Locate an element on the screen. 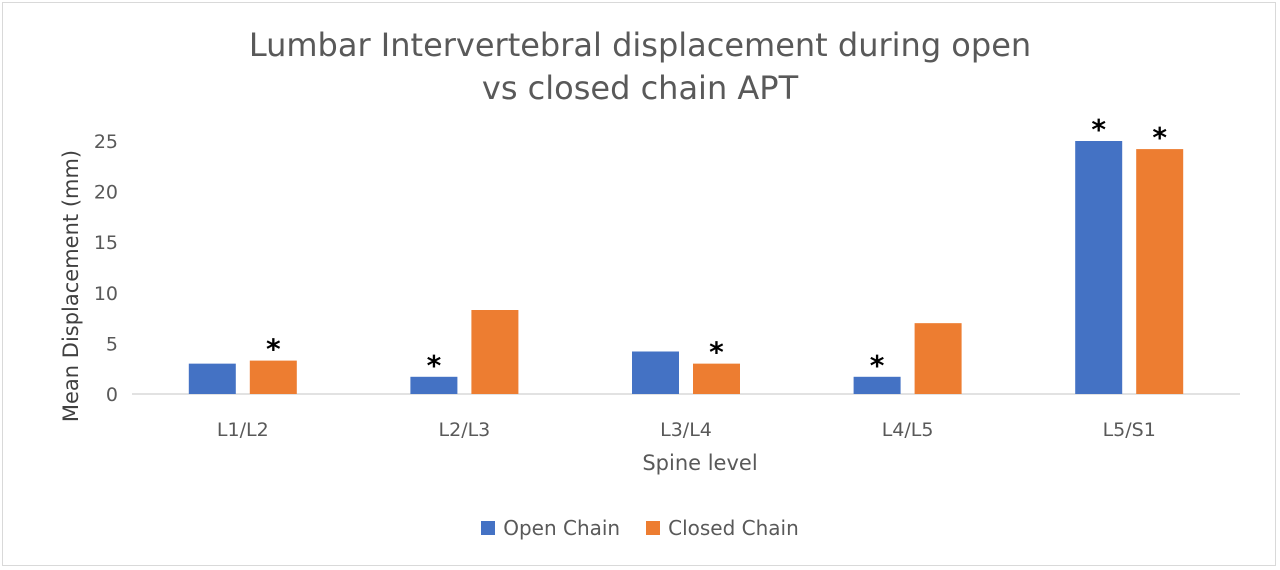 This screenshot has width=1280, height=570. bar-open-chain-l5-s1 is located at coordinates (1099, 267).